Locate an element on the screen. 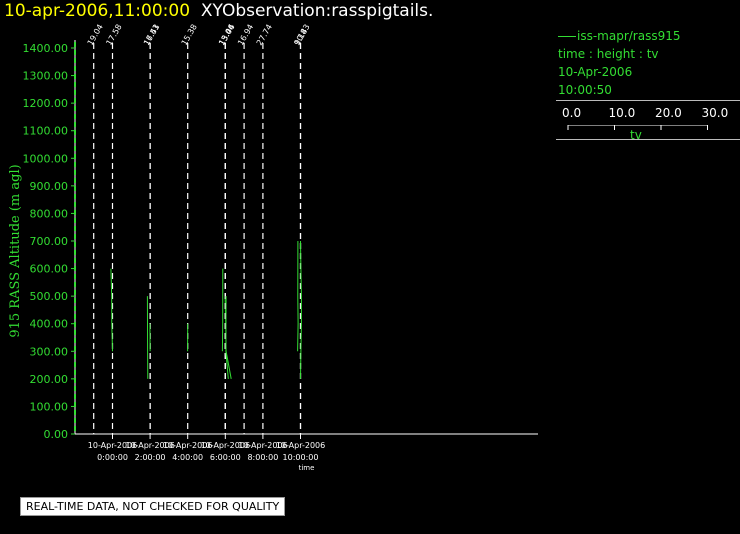 The width and height of the screenshot is (740, 534). y-tick-label: 1400.00 is located at coordinates (46, 48).